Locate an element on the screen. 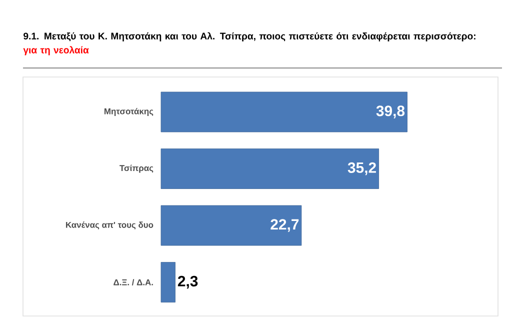 The image size is (516, 331). y-tick-label: Μητσοτάκης is located at coordinates (129, 112).